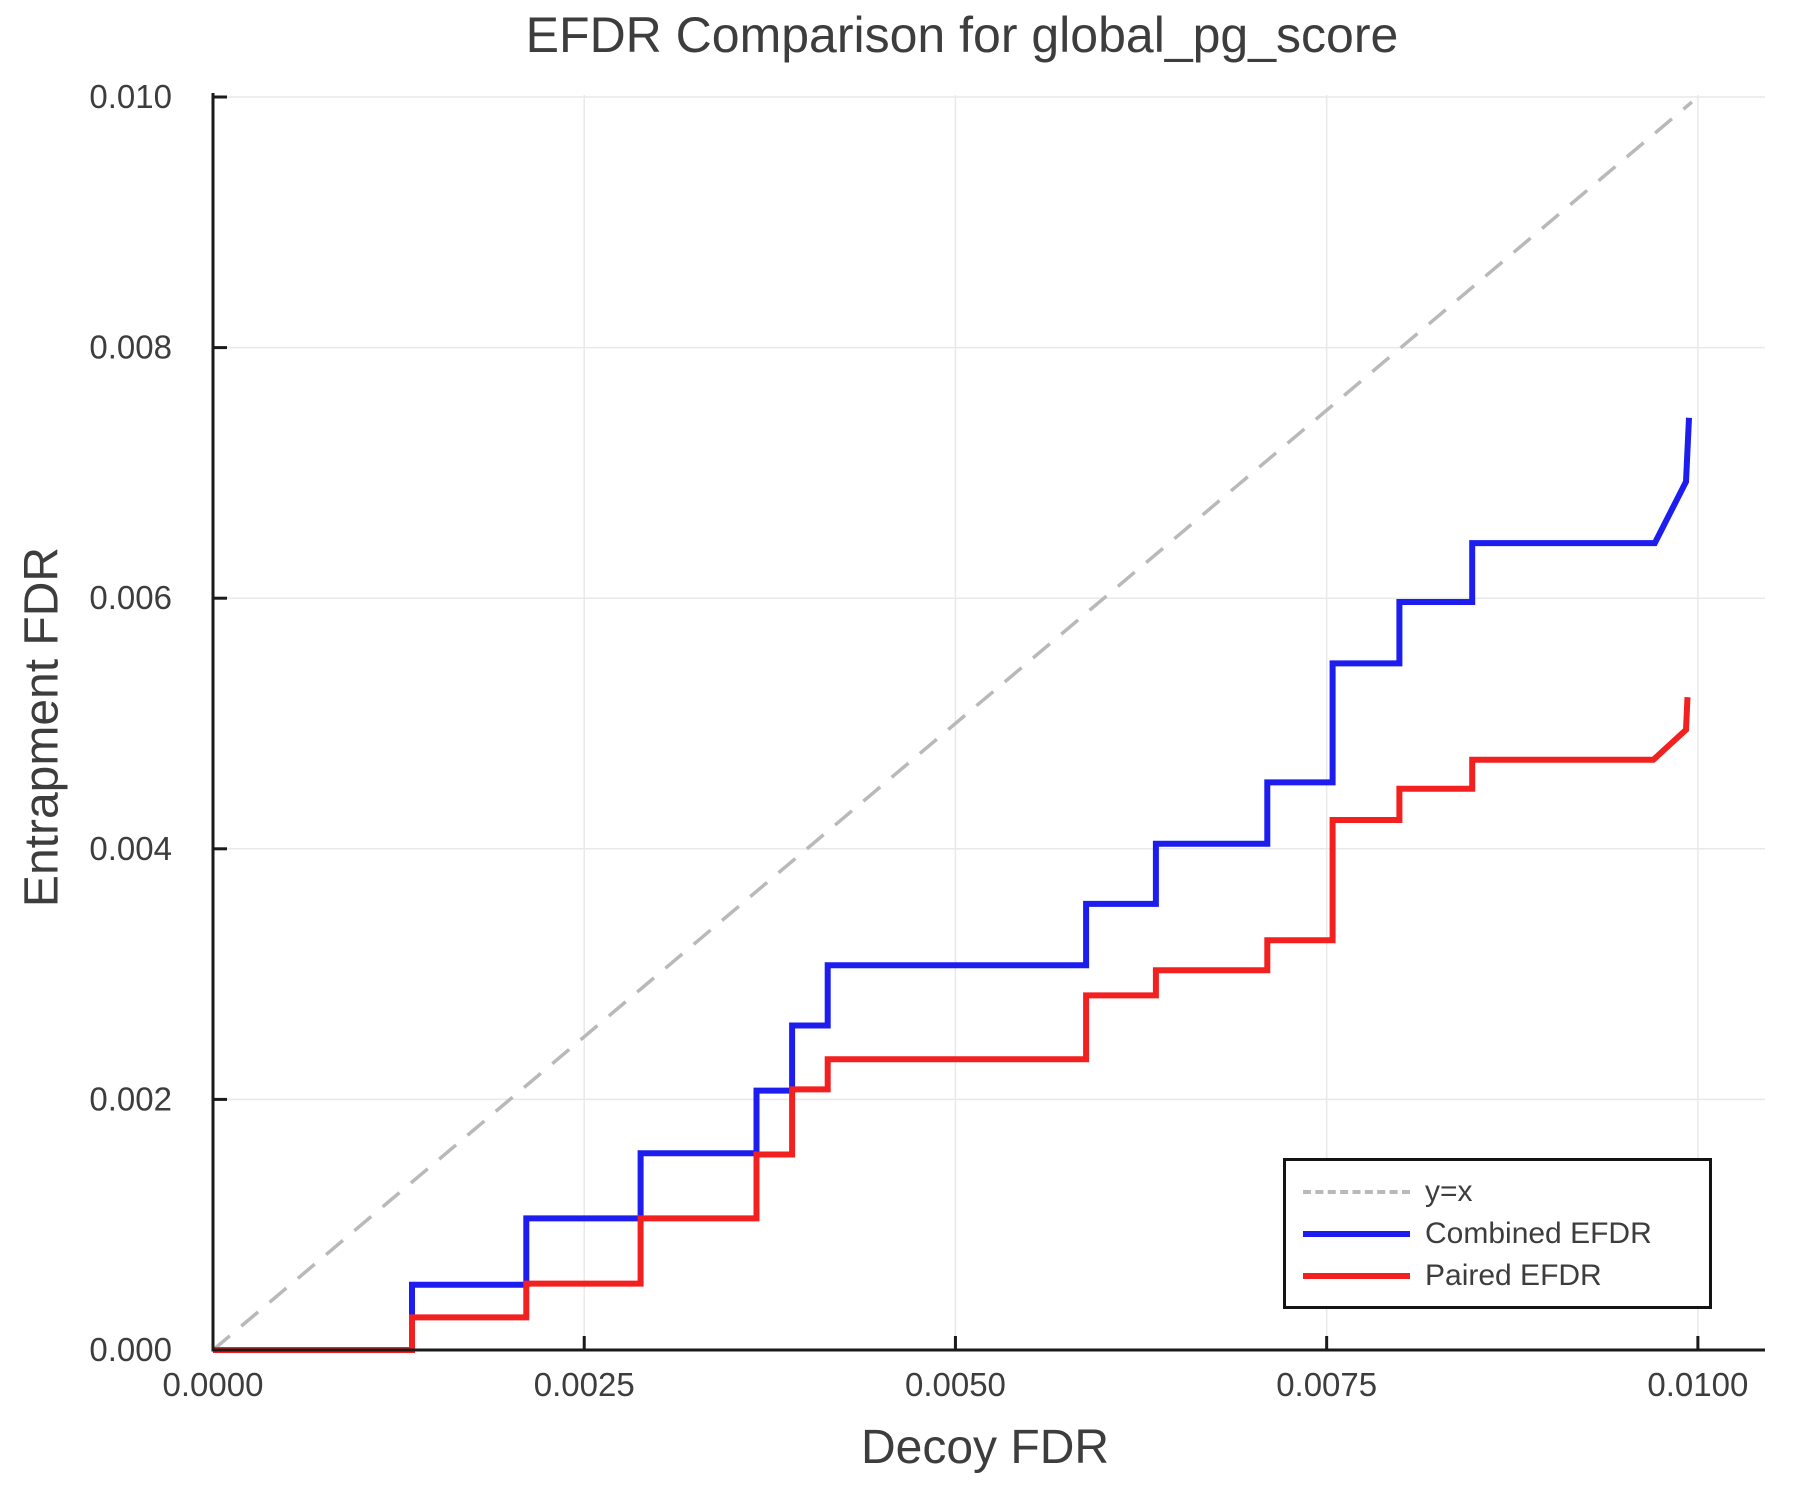 The width and height of the screenshot is (1800, 1500). I want to click on x-tick-label: 0.0100, so click(1697, 1384).